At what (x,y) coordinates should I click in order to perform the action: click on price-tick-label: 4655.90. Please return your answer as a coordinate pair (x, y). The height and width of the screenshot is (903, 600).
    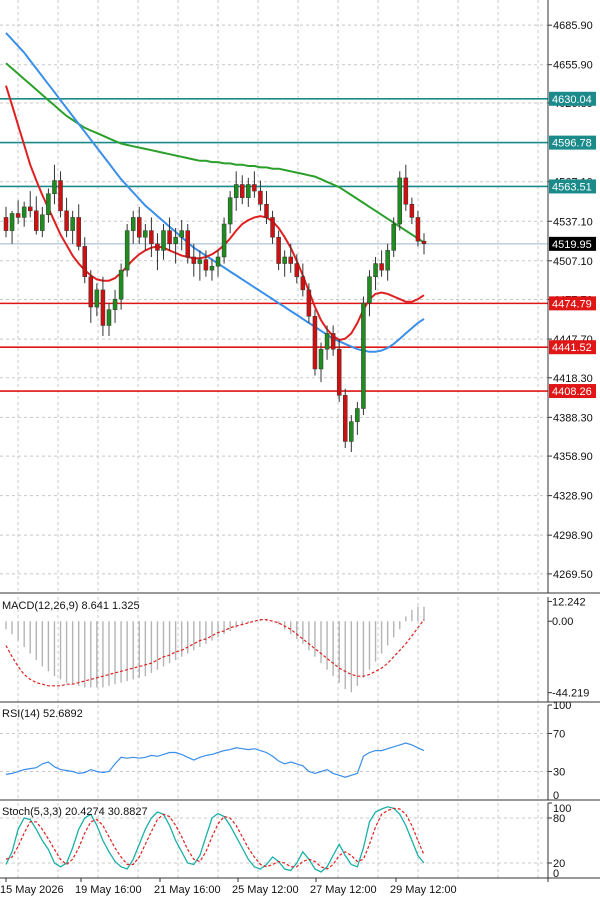
    Looking at the image, I should click on (573, 66).